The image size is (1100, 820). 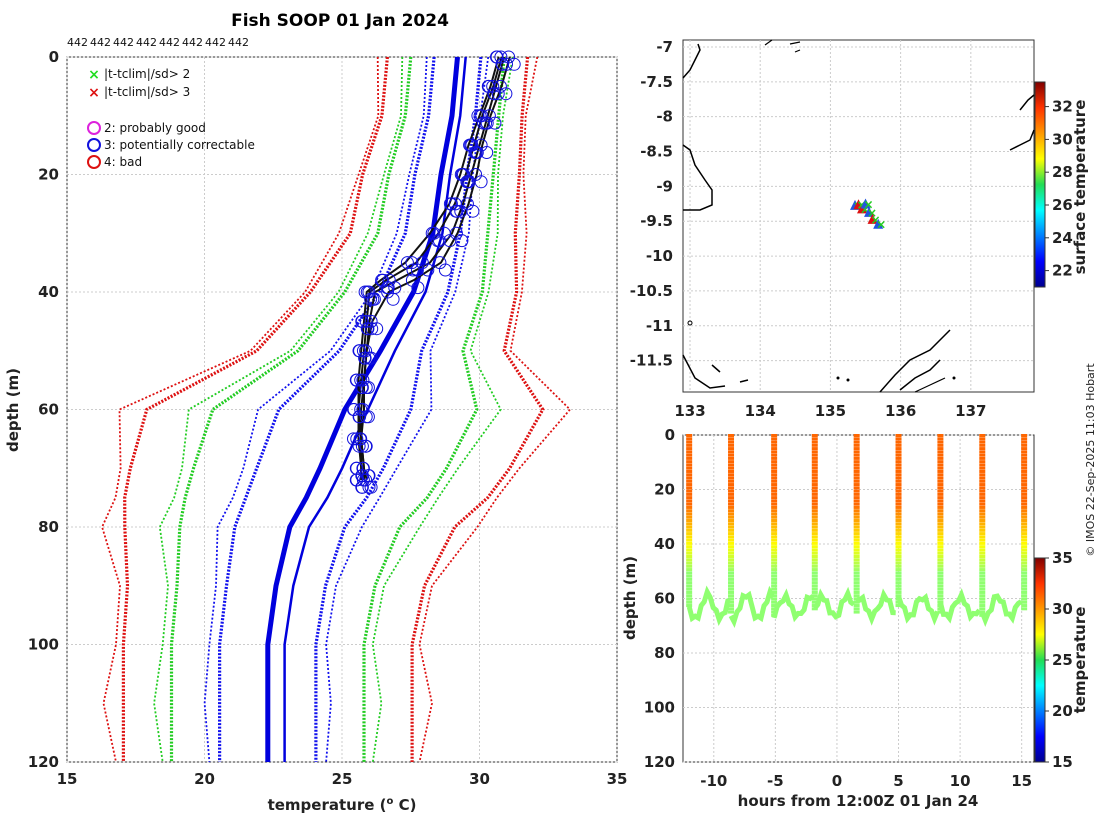 What do you see at coordinates (1080, 187) in the screenshot?
I see `map-colorbar-label: surface temperature` at bounding box center [1080, 187].